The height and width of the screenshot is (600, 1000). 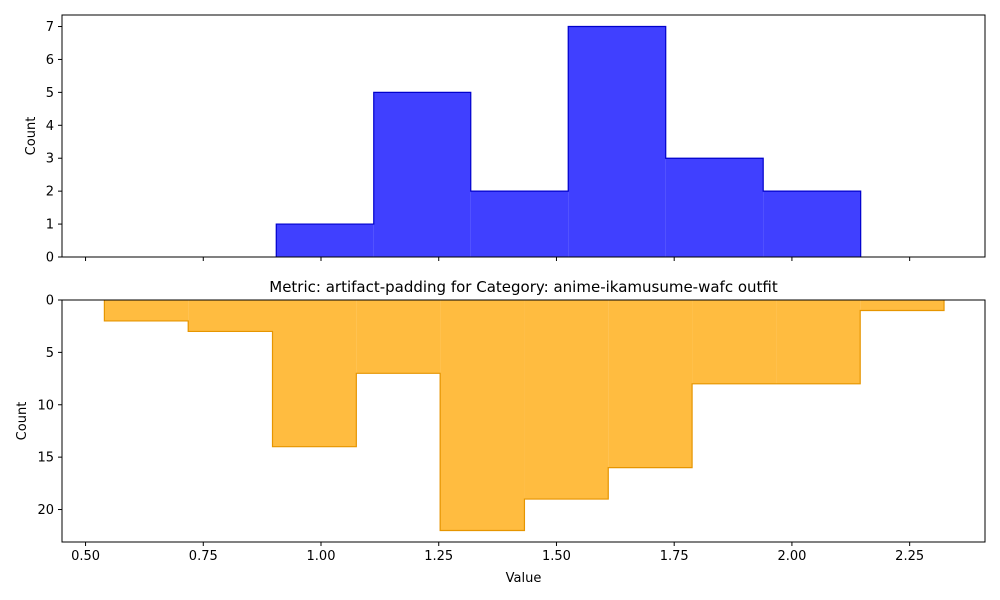 I want to click on top-y-tick-label: 3, so click(x=50, y=159).